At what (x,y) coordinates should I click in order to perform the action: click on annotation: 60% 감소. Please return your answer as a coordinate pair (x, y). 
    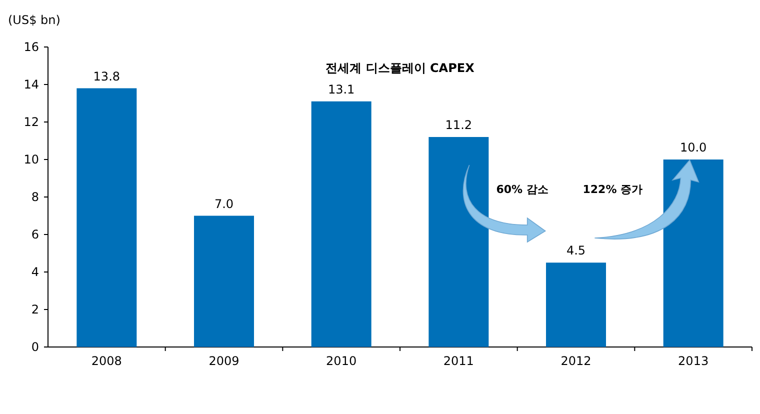
    Looking at the image, I should click on (522, 189).